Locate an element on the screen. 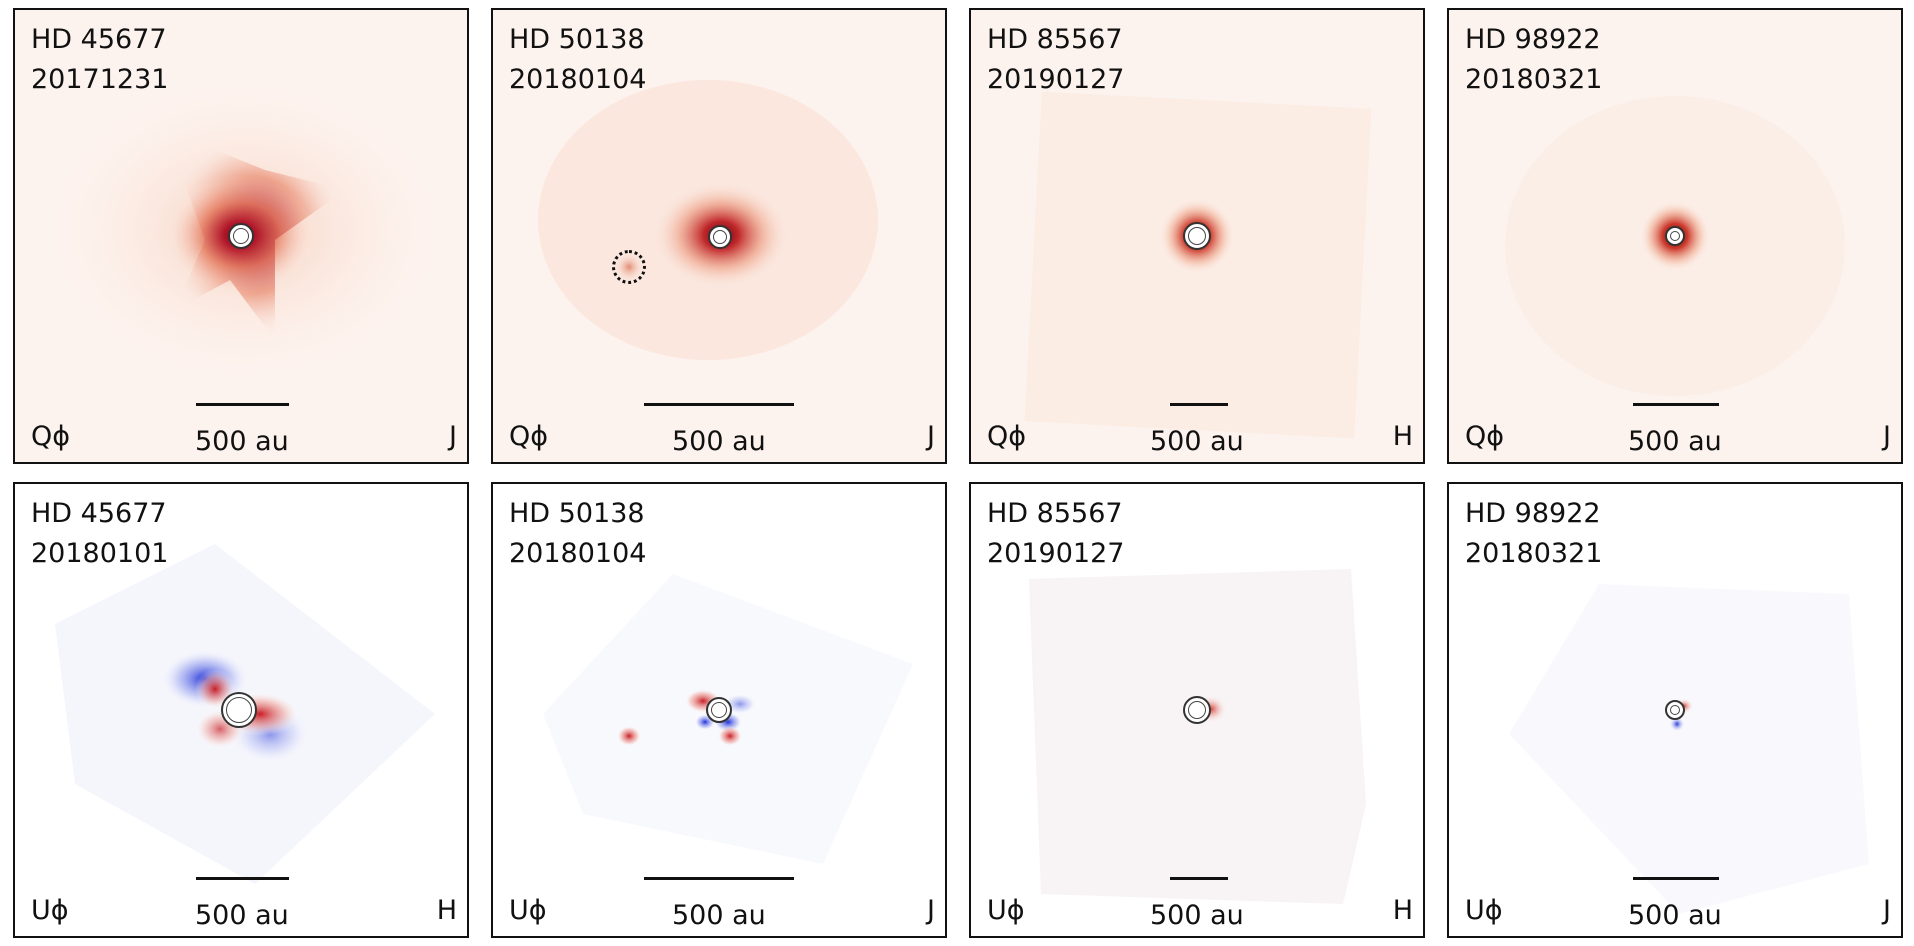 The width and height of the screenshot is (1914, 946). uphi-image-hd50138 is located at coordinates (719, 710).